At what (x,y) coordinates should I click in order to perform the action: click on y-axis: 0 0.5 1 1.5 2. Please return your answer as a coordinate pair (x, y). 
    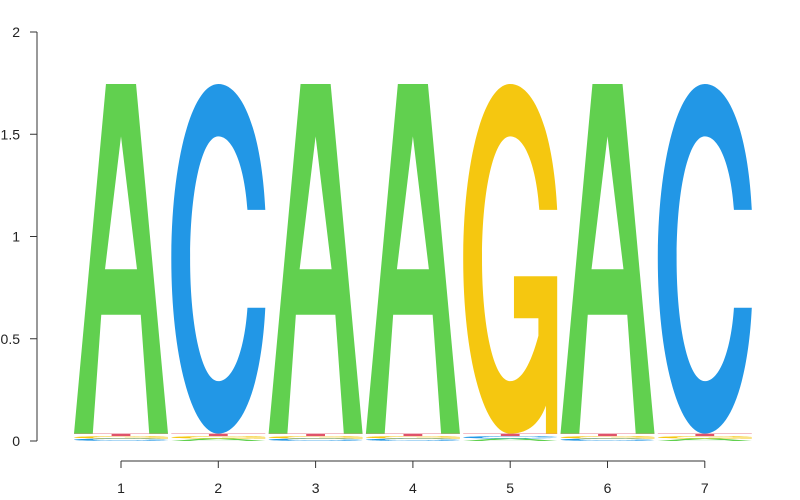
    Looking at the image, I should click on (19, 236).